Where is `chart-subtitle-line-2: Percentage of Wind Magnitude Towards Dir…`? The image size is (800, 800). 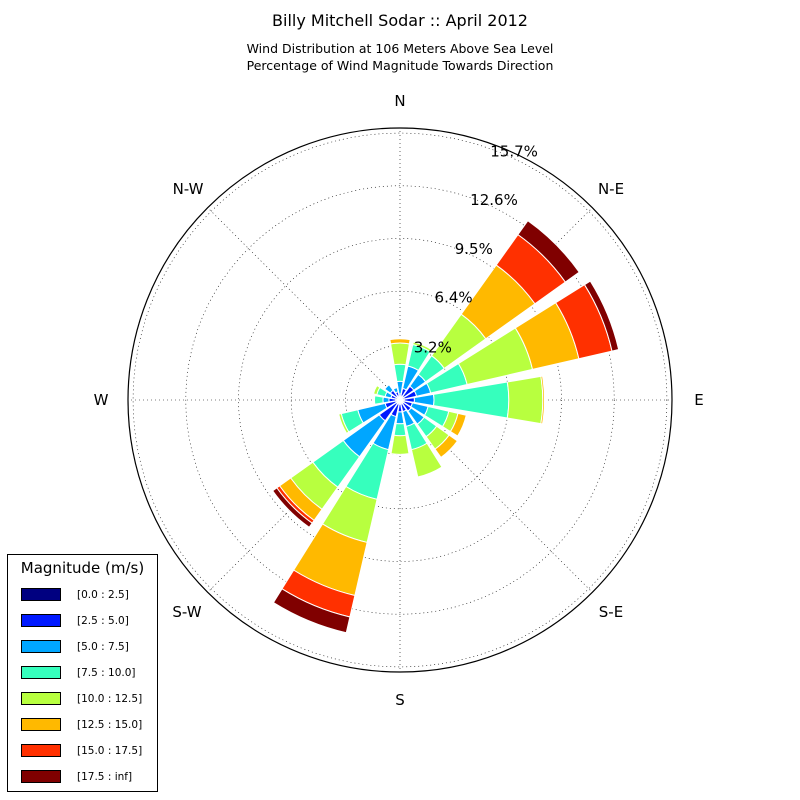
chart-subtitle-line-2: Percentage of Wind Magnitude Towards Dir… is located at coordinates (400, 65).